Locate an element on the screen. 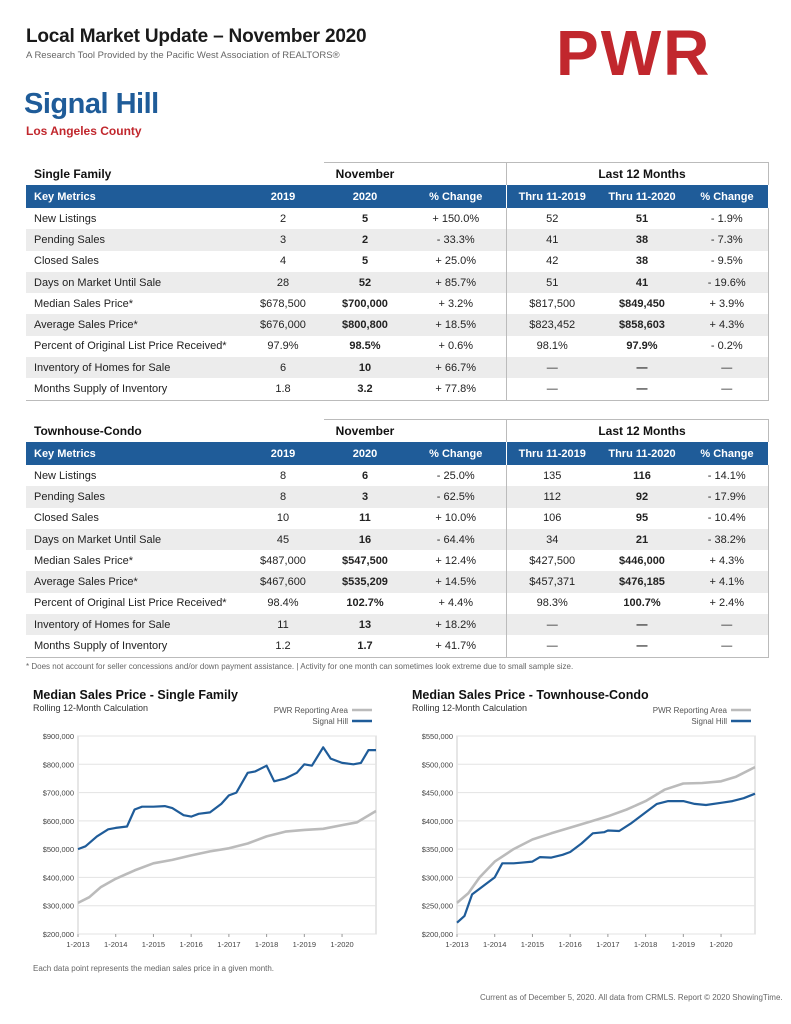 This screenshot has width=791, height=1024. value-2019: 1.8 is located at coordinates (283, 389).